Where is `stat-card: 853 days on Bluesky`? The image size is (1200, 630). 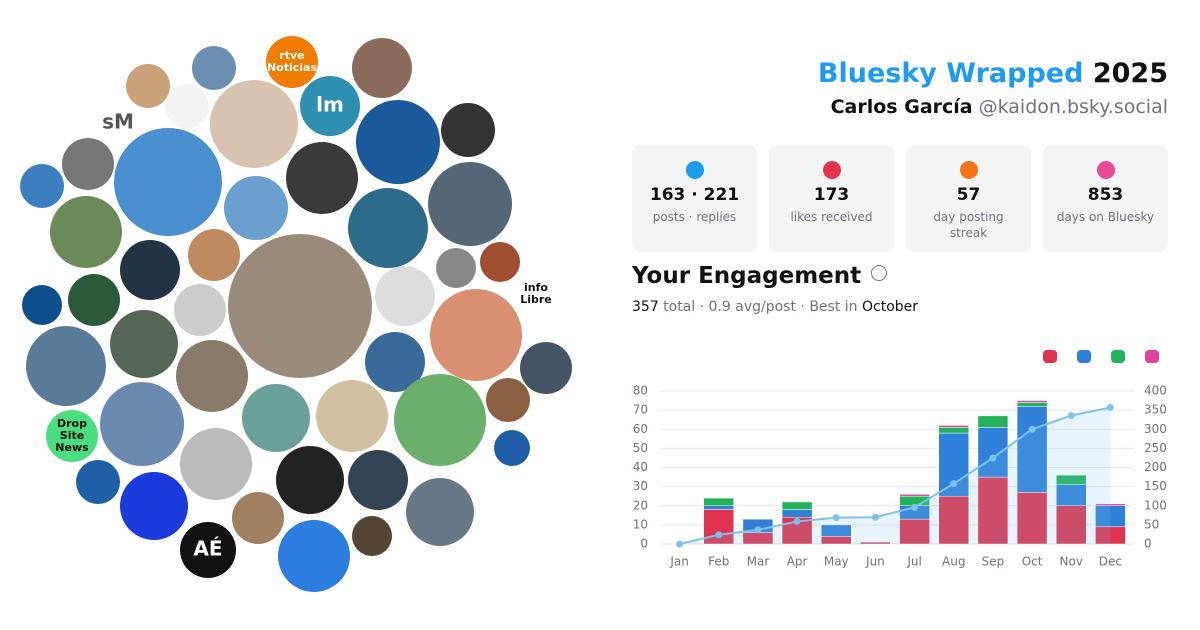 stat-card: 853 days on Bluesky is located at coordinates (1105, 198).